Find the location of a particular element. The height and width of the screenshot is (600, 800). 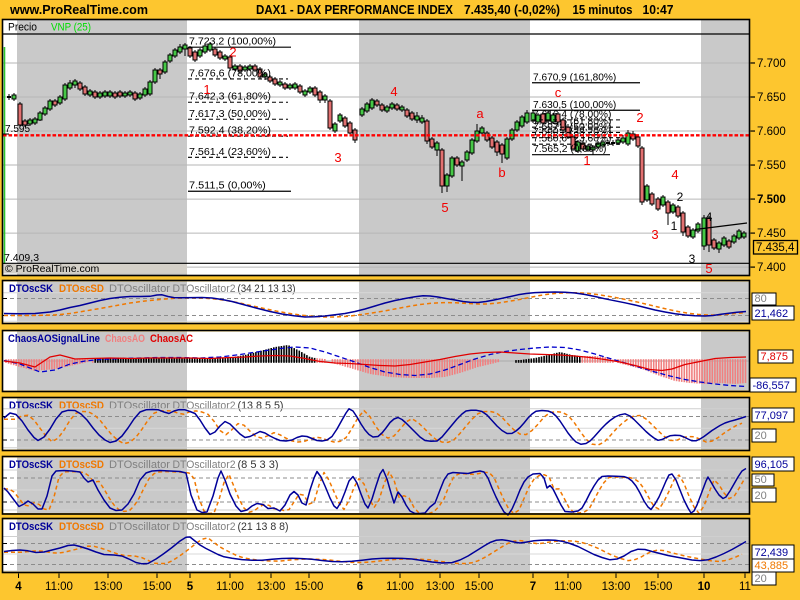

svg-text: 11 is located at coordinates (745, 587).